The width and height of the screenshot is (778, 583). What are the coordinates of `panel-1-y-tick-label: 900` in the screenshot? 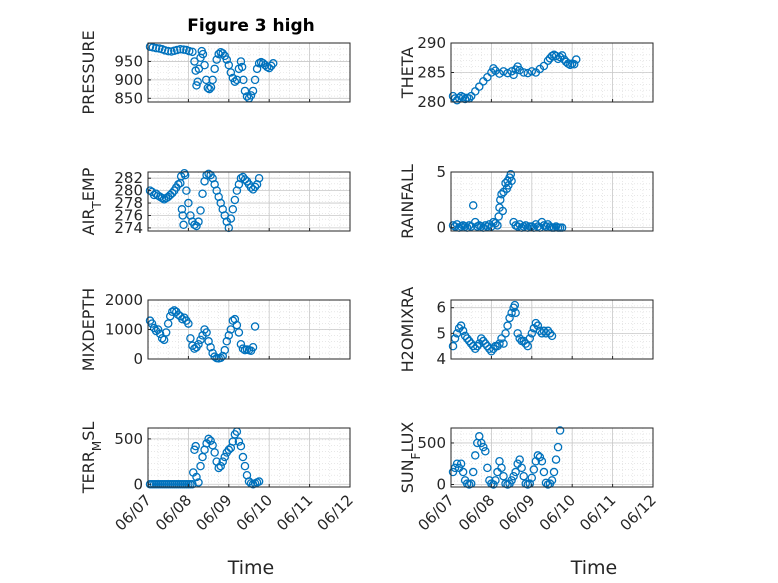 It's located at (128, 80).